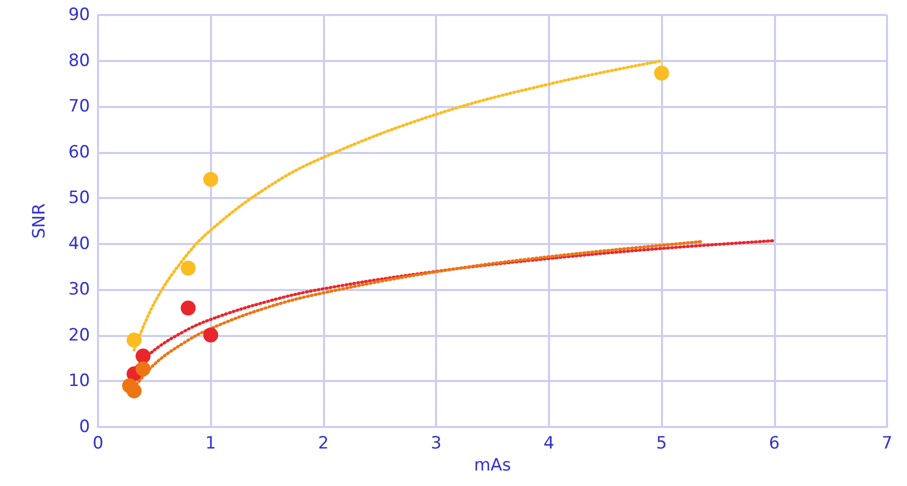 This screenshot has height=486, width=907. I want to click on y-tick-label: 30, so click(79, 290).